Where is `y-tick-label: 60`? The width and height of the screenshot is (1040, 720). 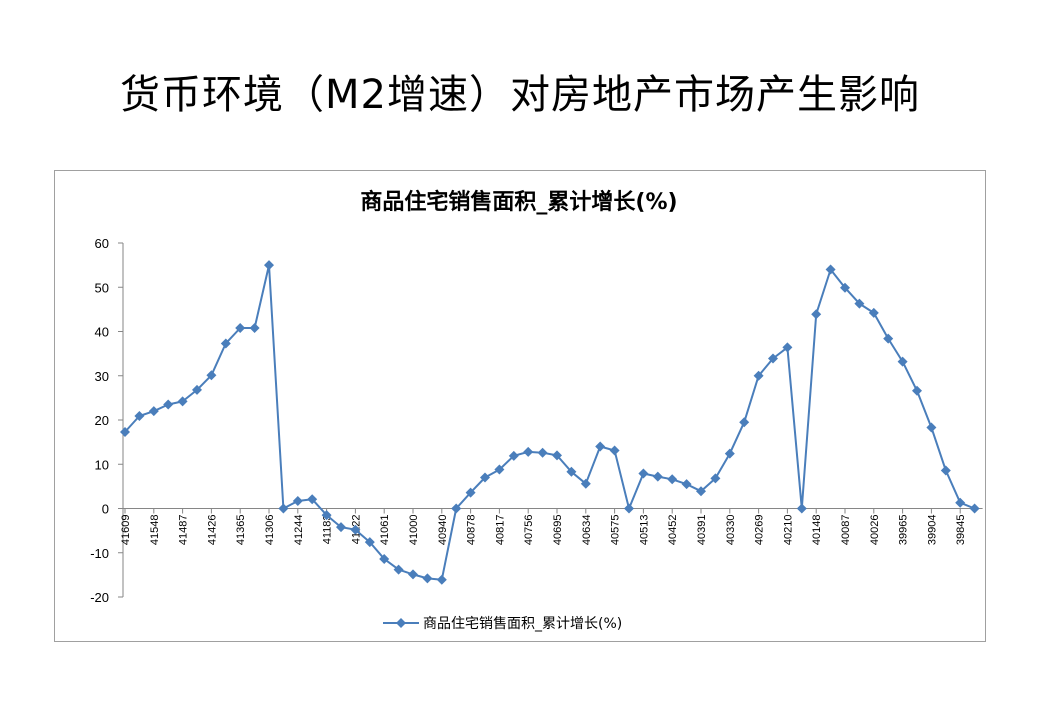 y-tick-label: 60 is located at coordinates (102, 243).